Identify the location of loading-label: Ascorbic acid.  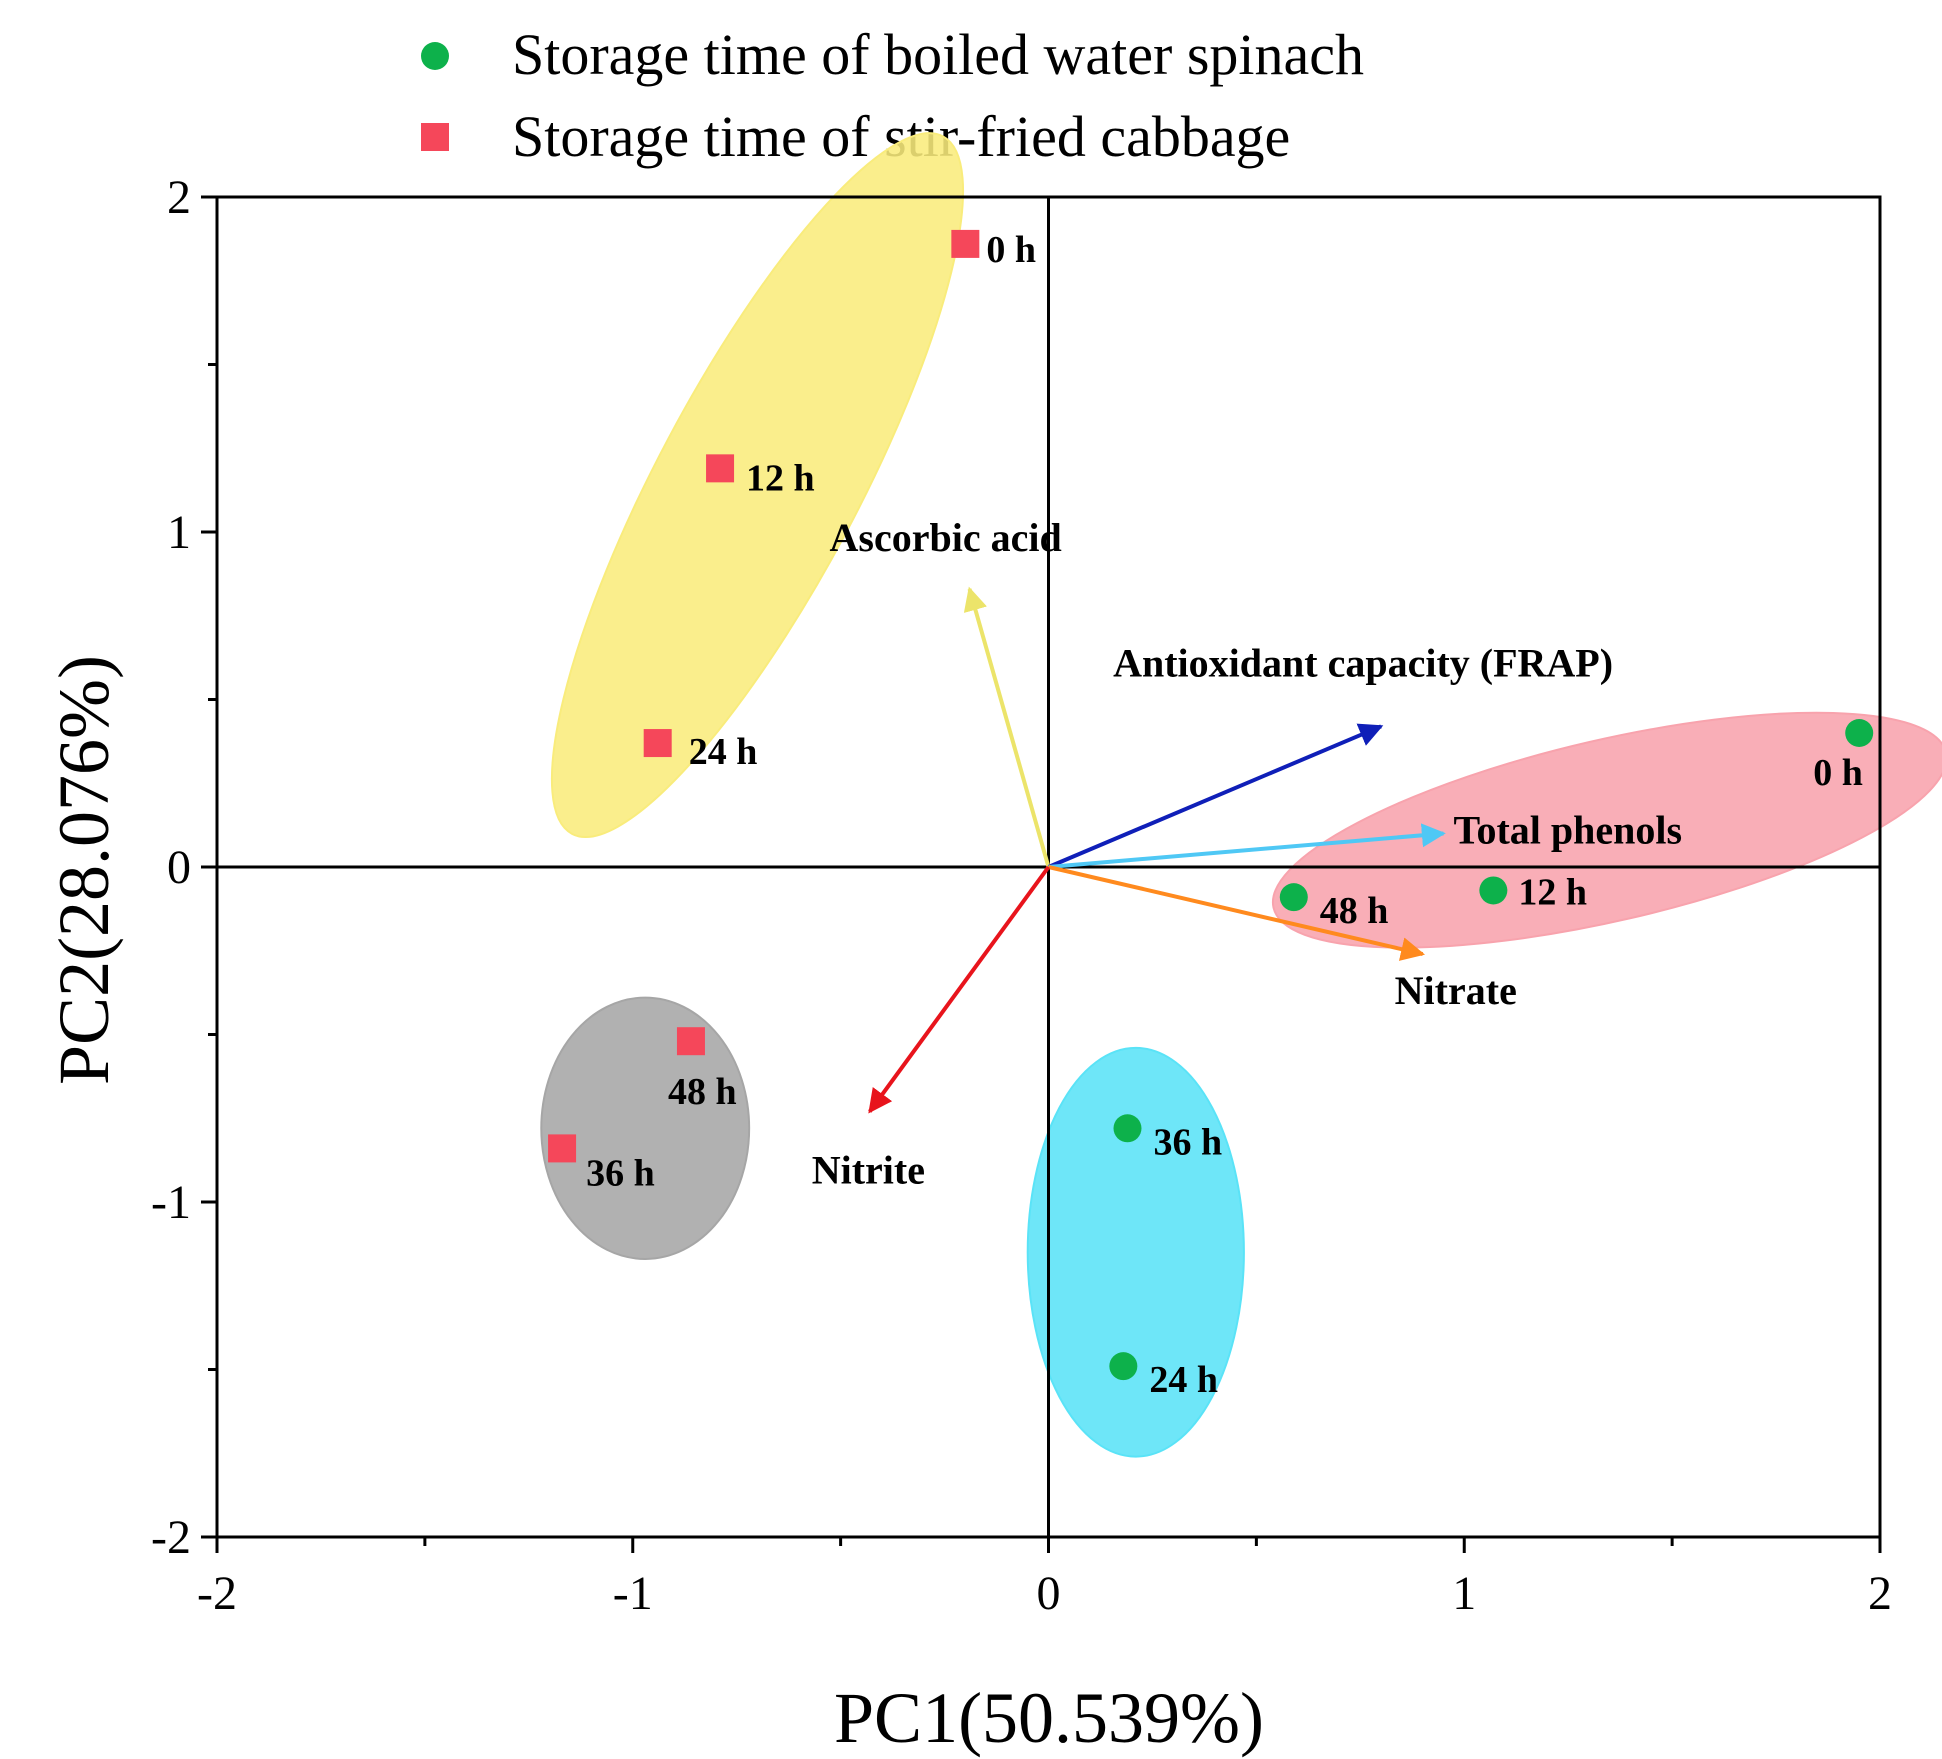
(946, 537).